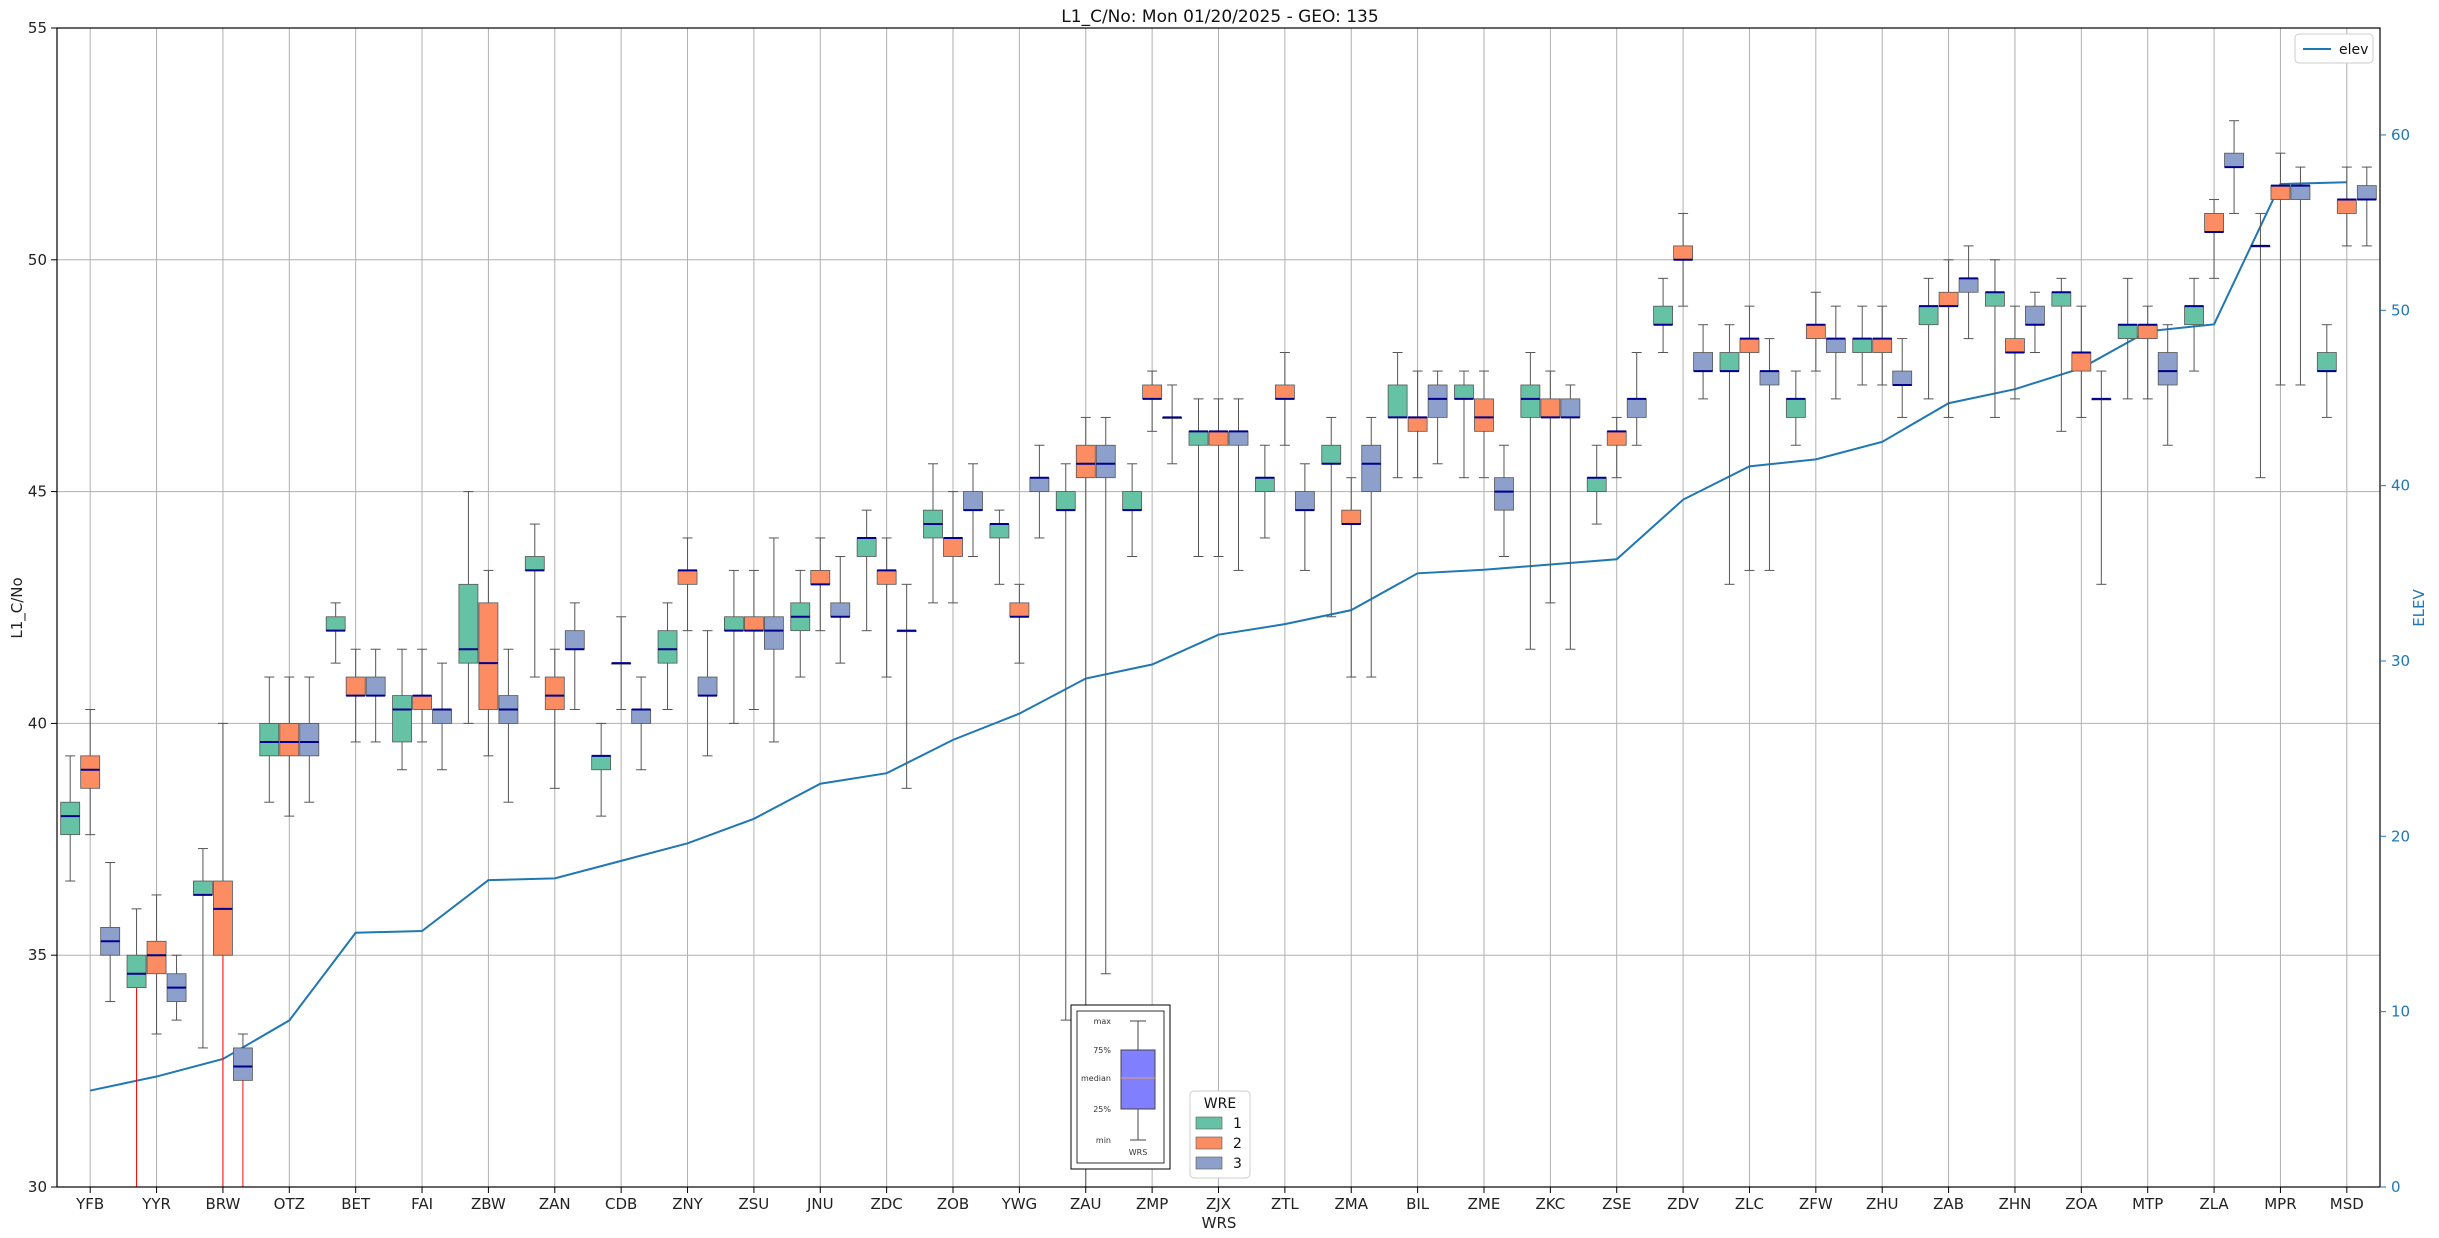  Describe the element at coordinates (754, 1204) in the screenshot. I see `x-tick-label: ZSU` at that location.